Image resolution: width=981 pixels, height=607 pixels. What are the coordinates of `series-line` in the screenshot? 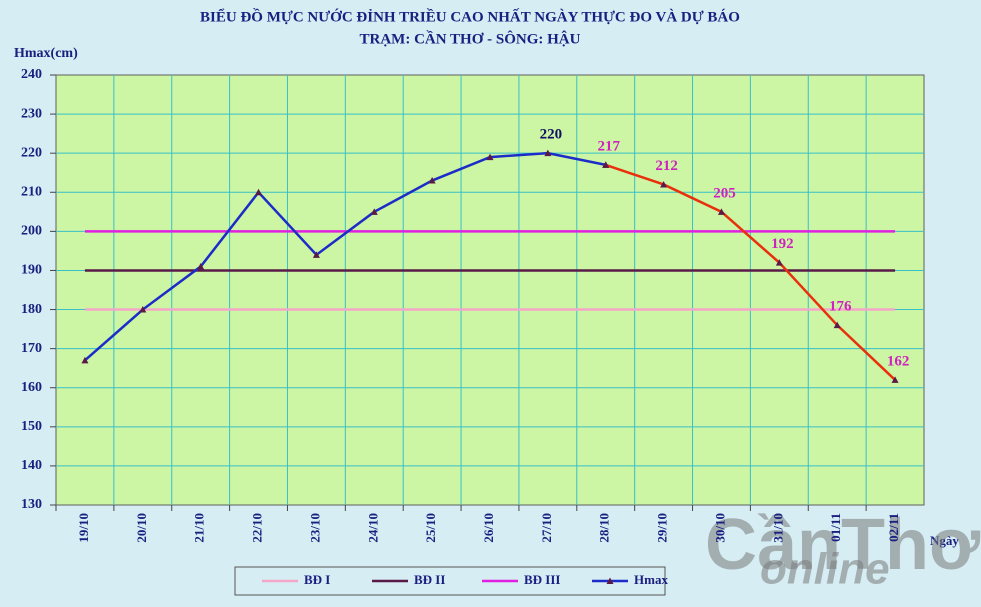 It's located at (750, 272).